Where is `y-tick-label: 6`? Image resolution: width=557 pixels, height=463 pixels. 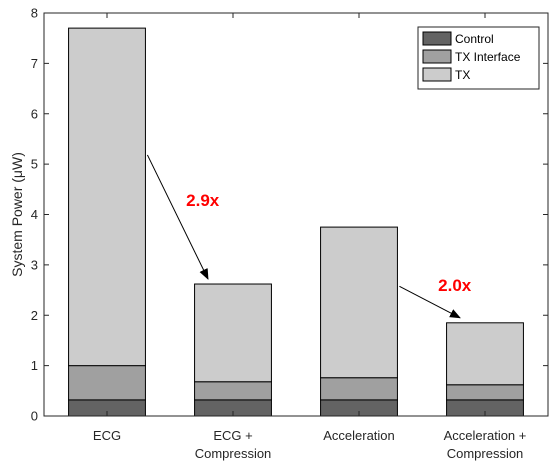 y-tick-label: 6 is located at coordinates (34, 113).